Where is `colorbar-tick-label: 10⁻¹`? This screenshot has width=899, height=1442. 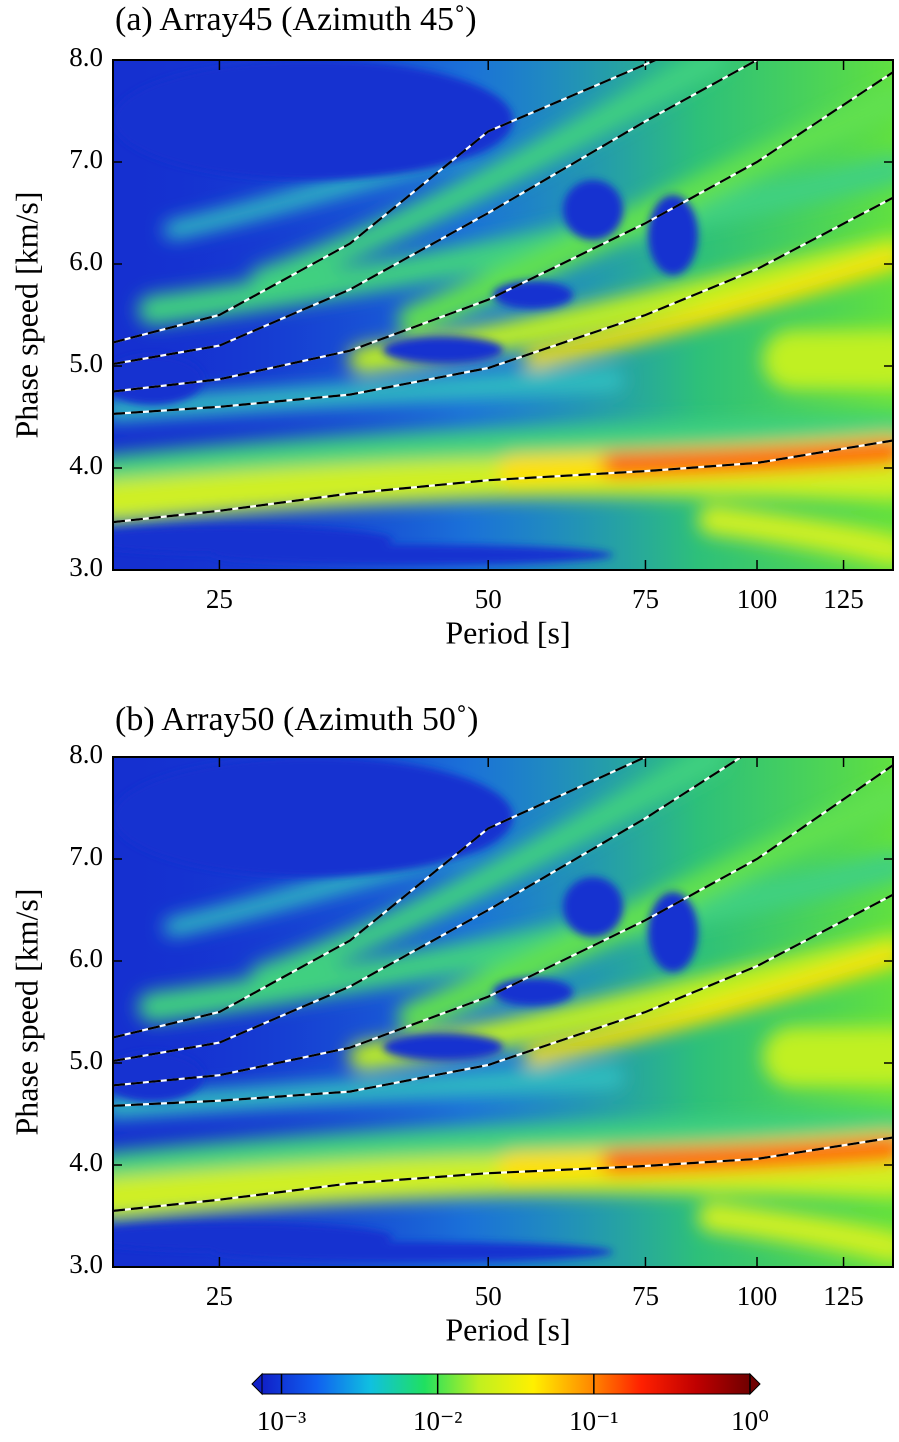
colorbar-tick-label: 10⁻¹ is located at coordinates (593, 1421).